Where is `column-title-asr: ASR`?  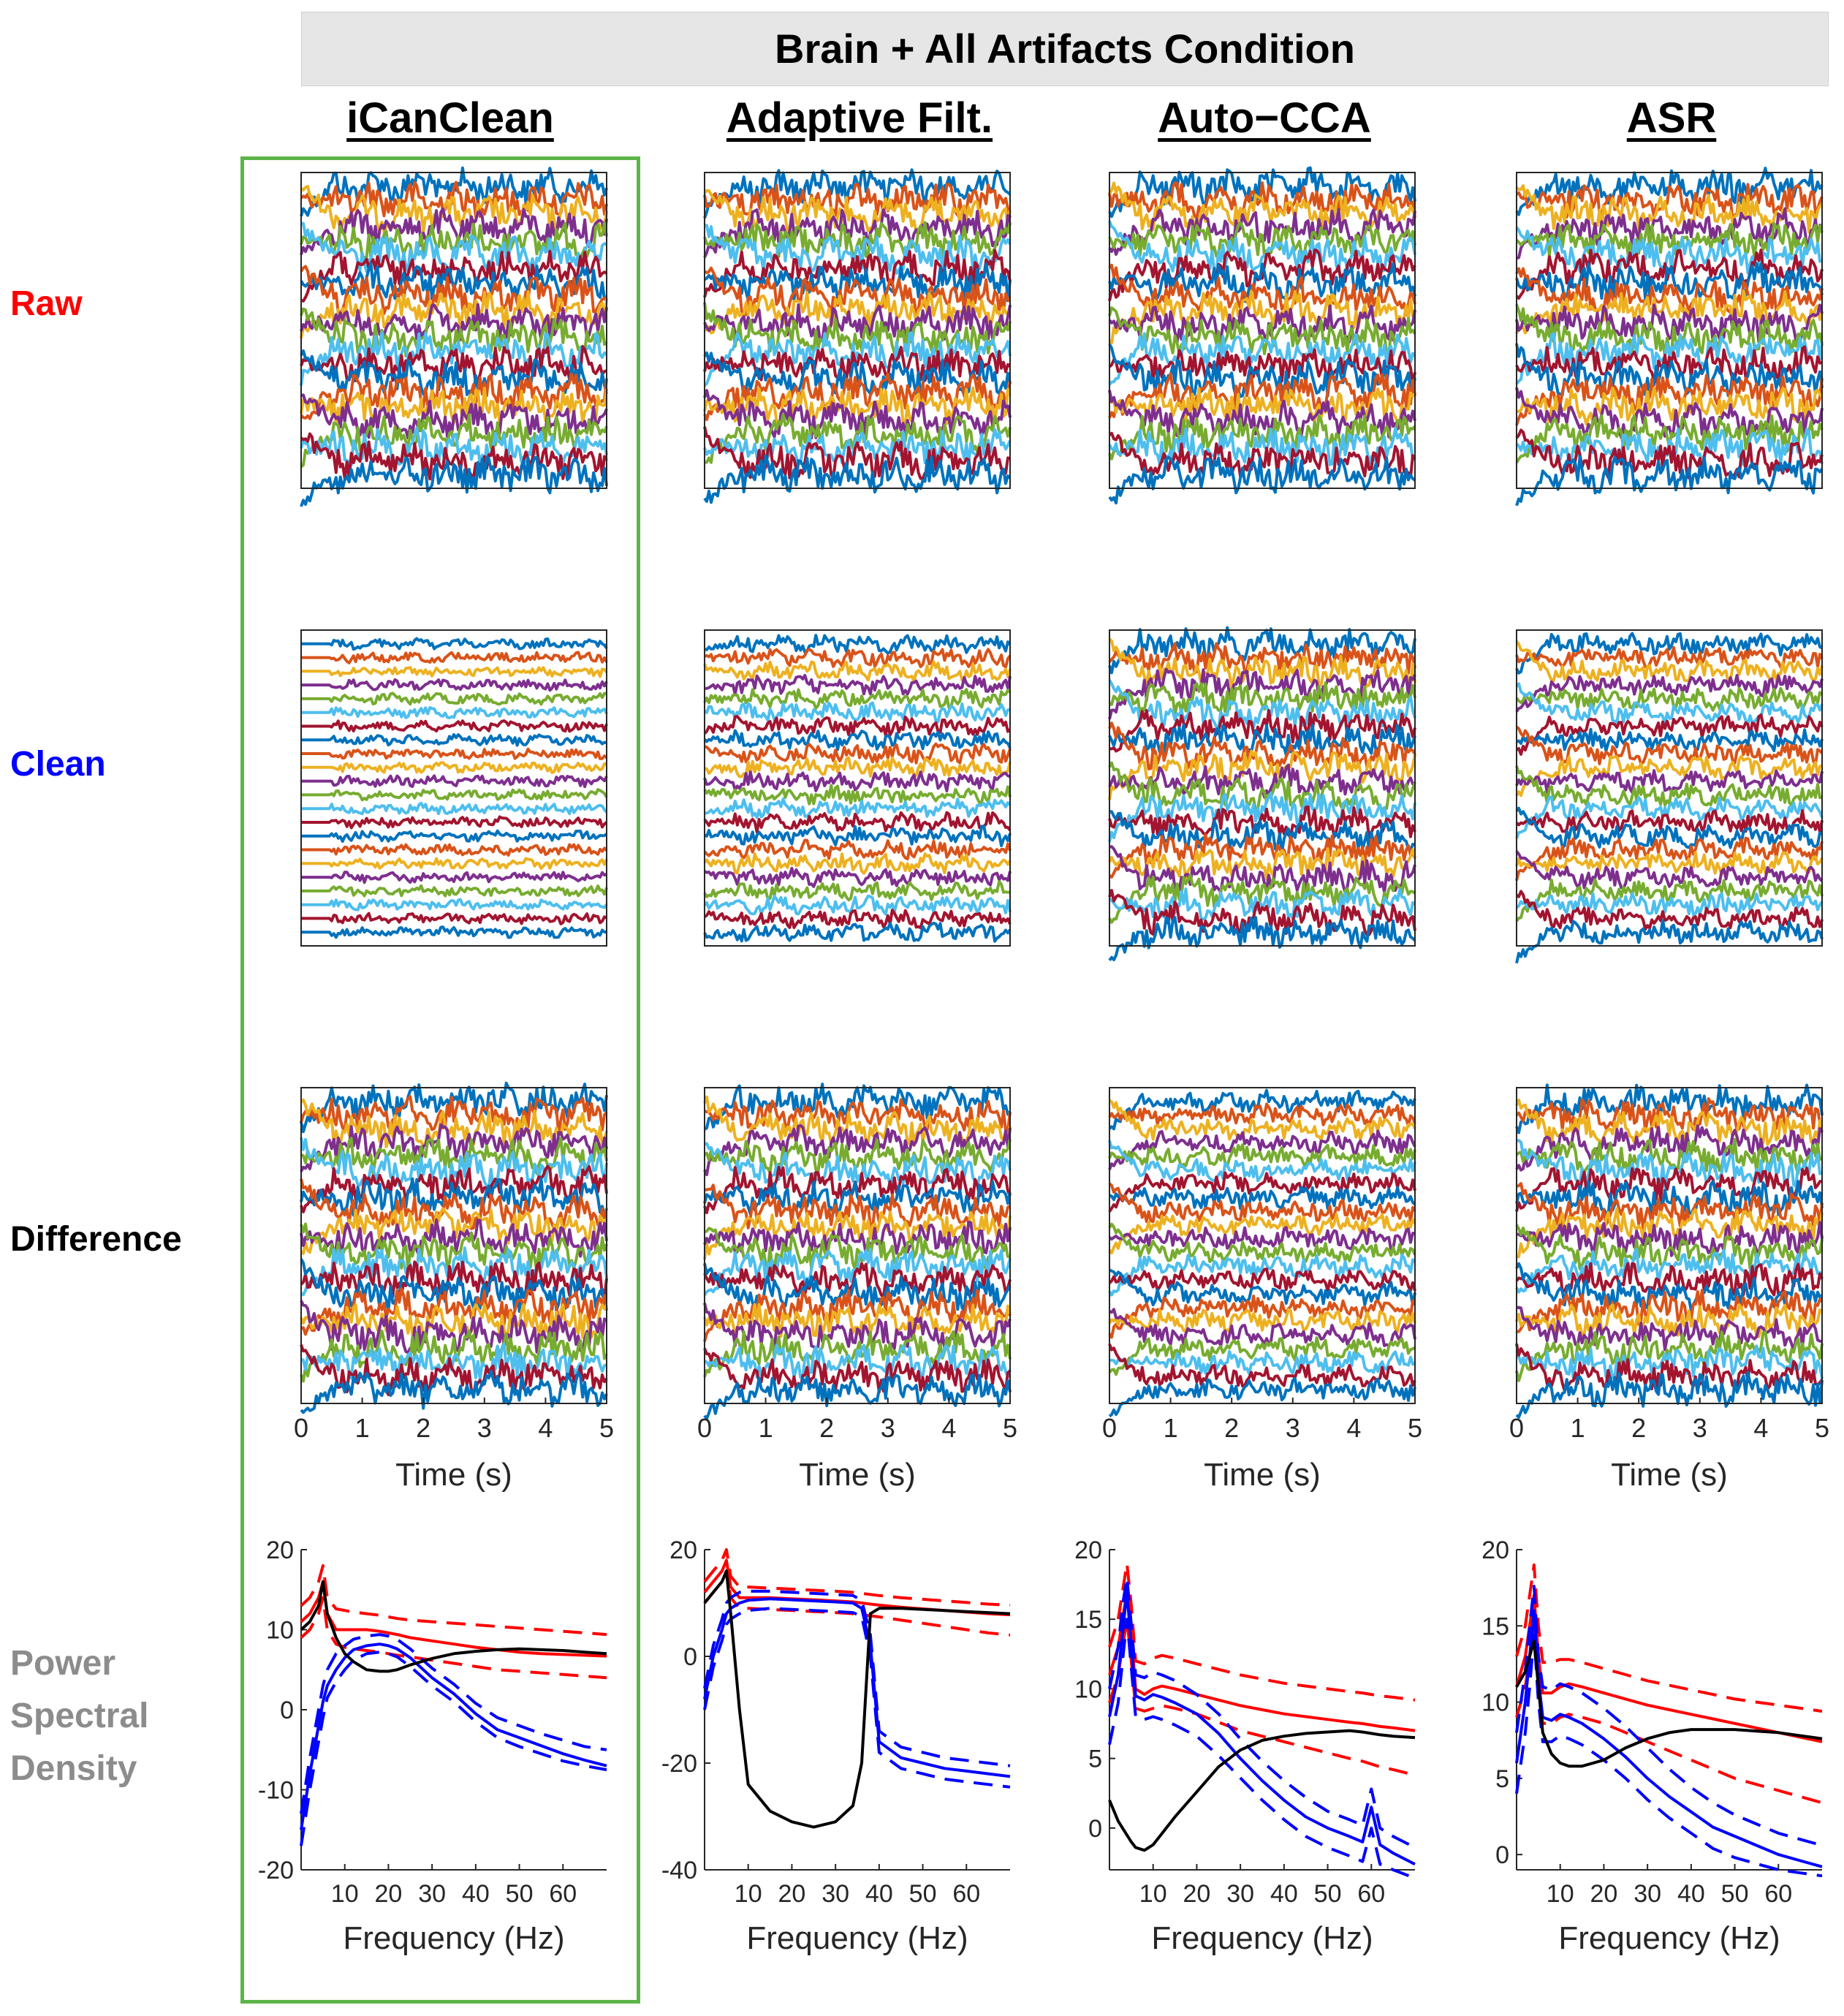 column-title-asr: ASR is located at coordinates (1672, 118).